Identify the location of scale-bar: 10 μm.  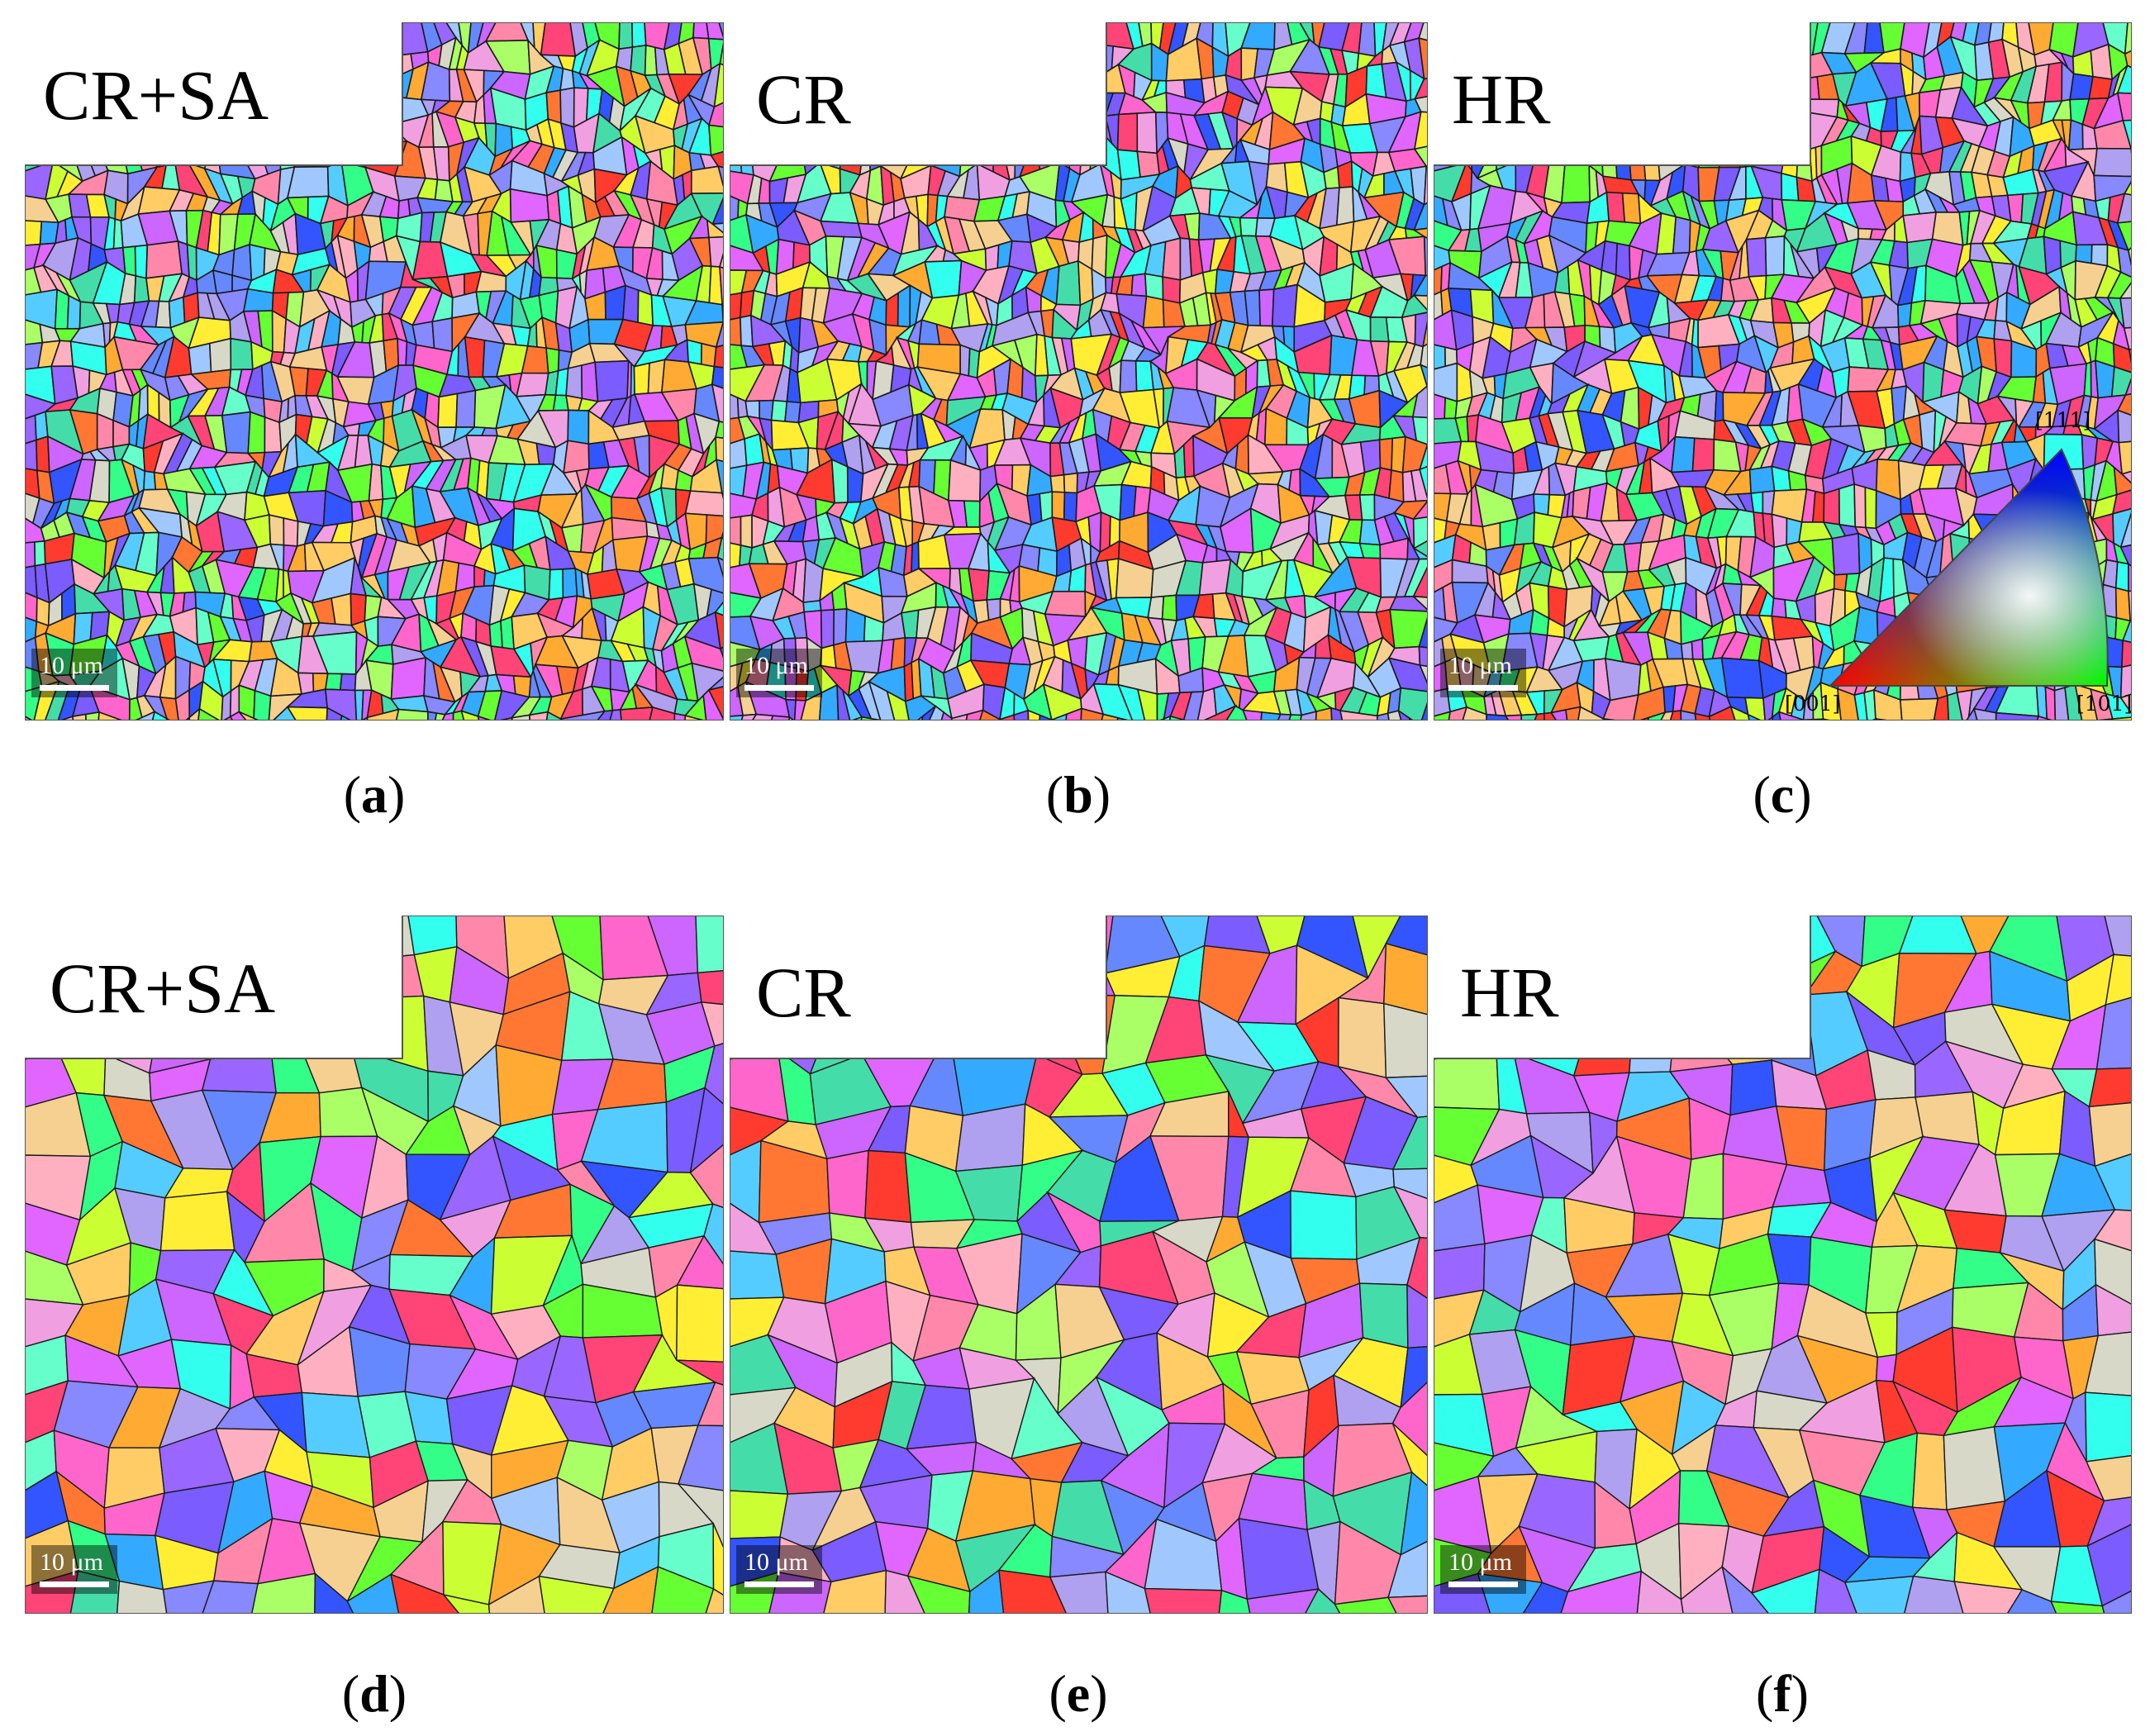
(74, 673).